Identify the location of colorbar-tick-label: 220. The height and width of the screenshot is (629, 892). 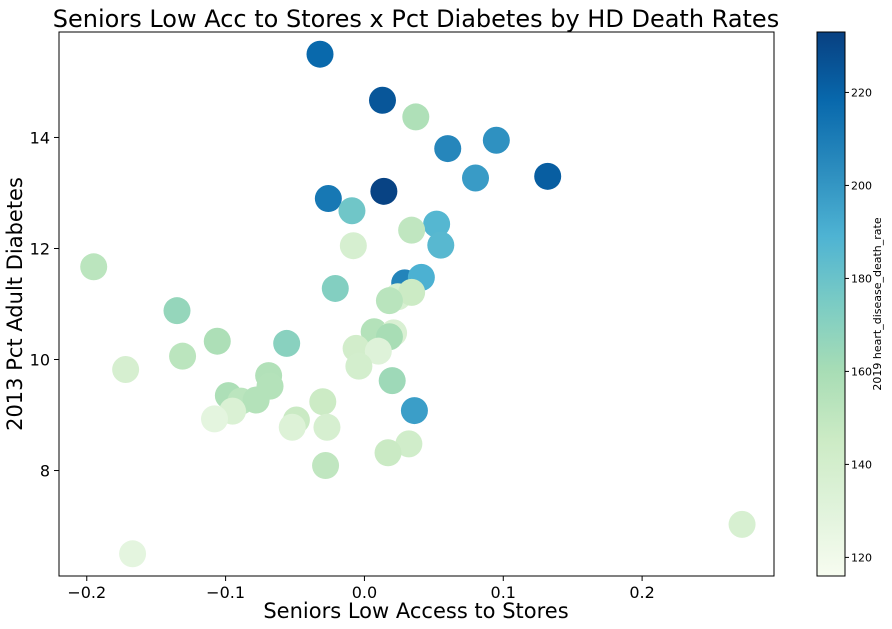
(861, 92).